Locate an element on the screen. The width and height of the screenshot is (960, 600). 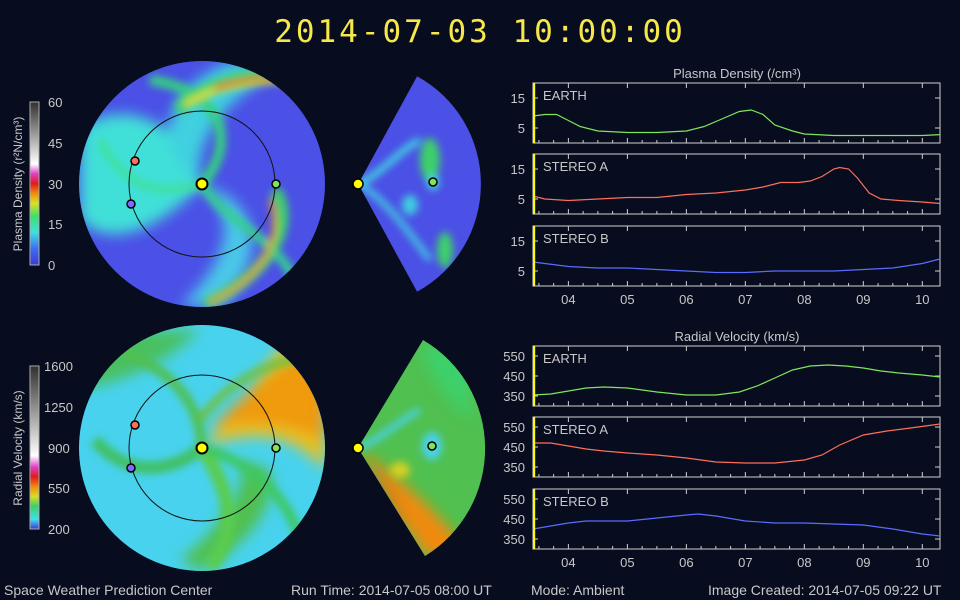
velocity-colorbar-label: Radial Velocity (km/s) is located at coordinates (18, 447).